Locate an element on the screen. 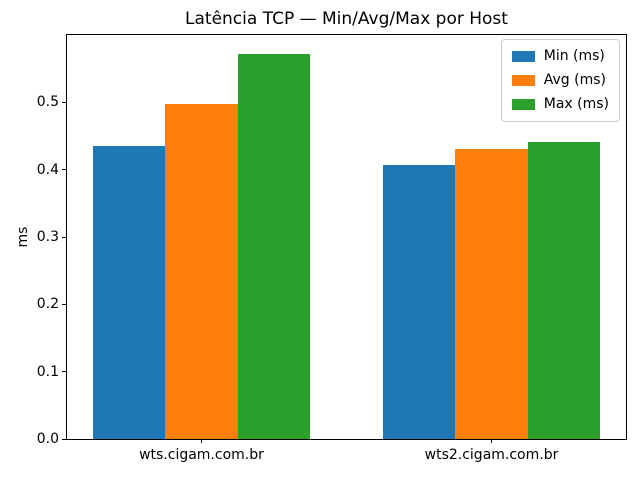 The image size is (640, 480). y-tick-label: 0.0 is located at coordinates (47, 439).